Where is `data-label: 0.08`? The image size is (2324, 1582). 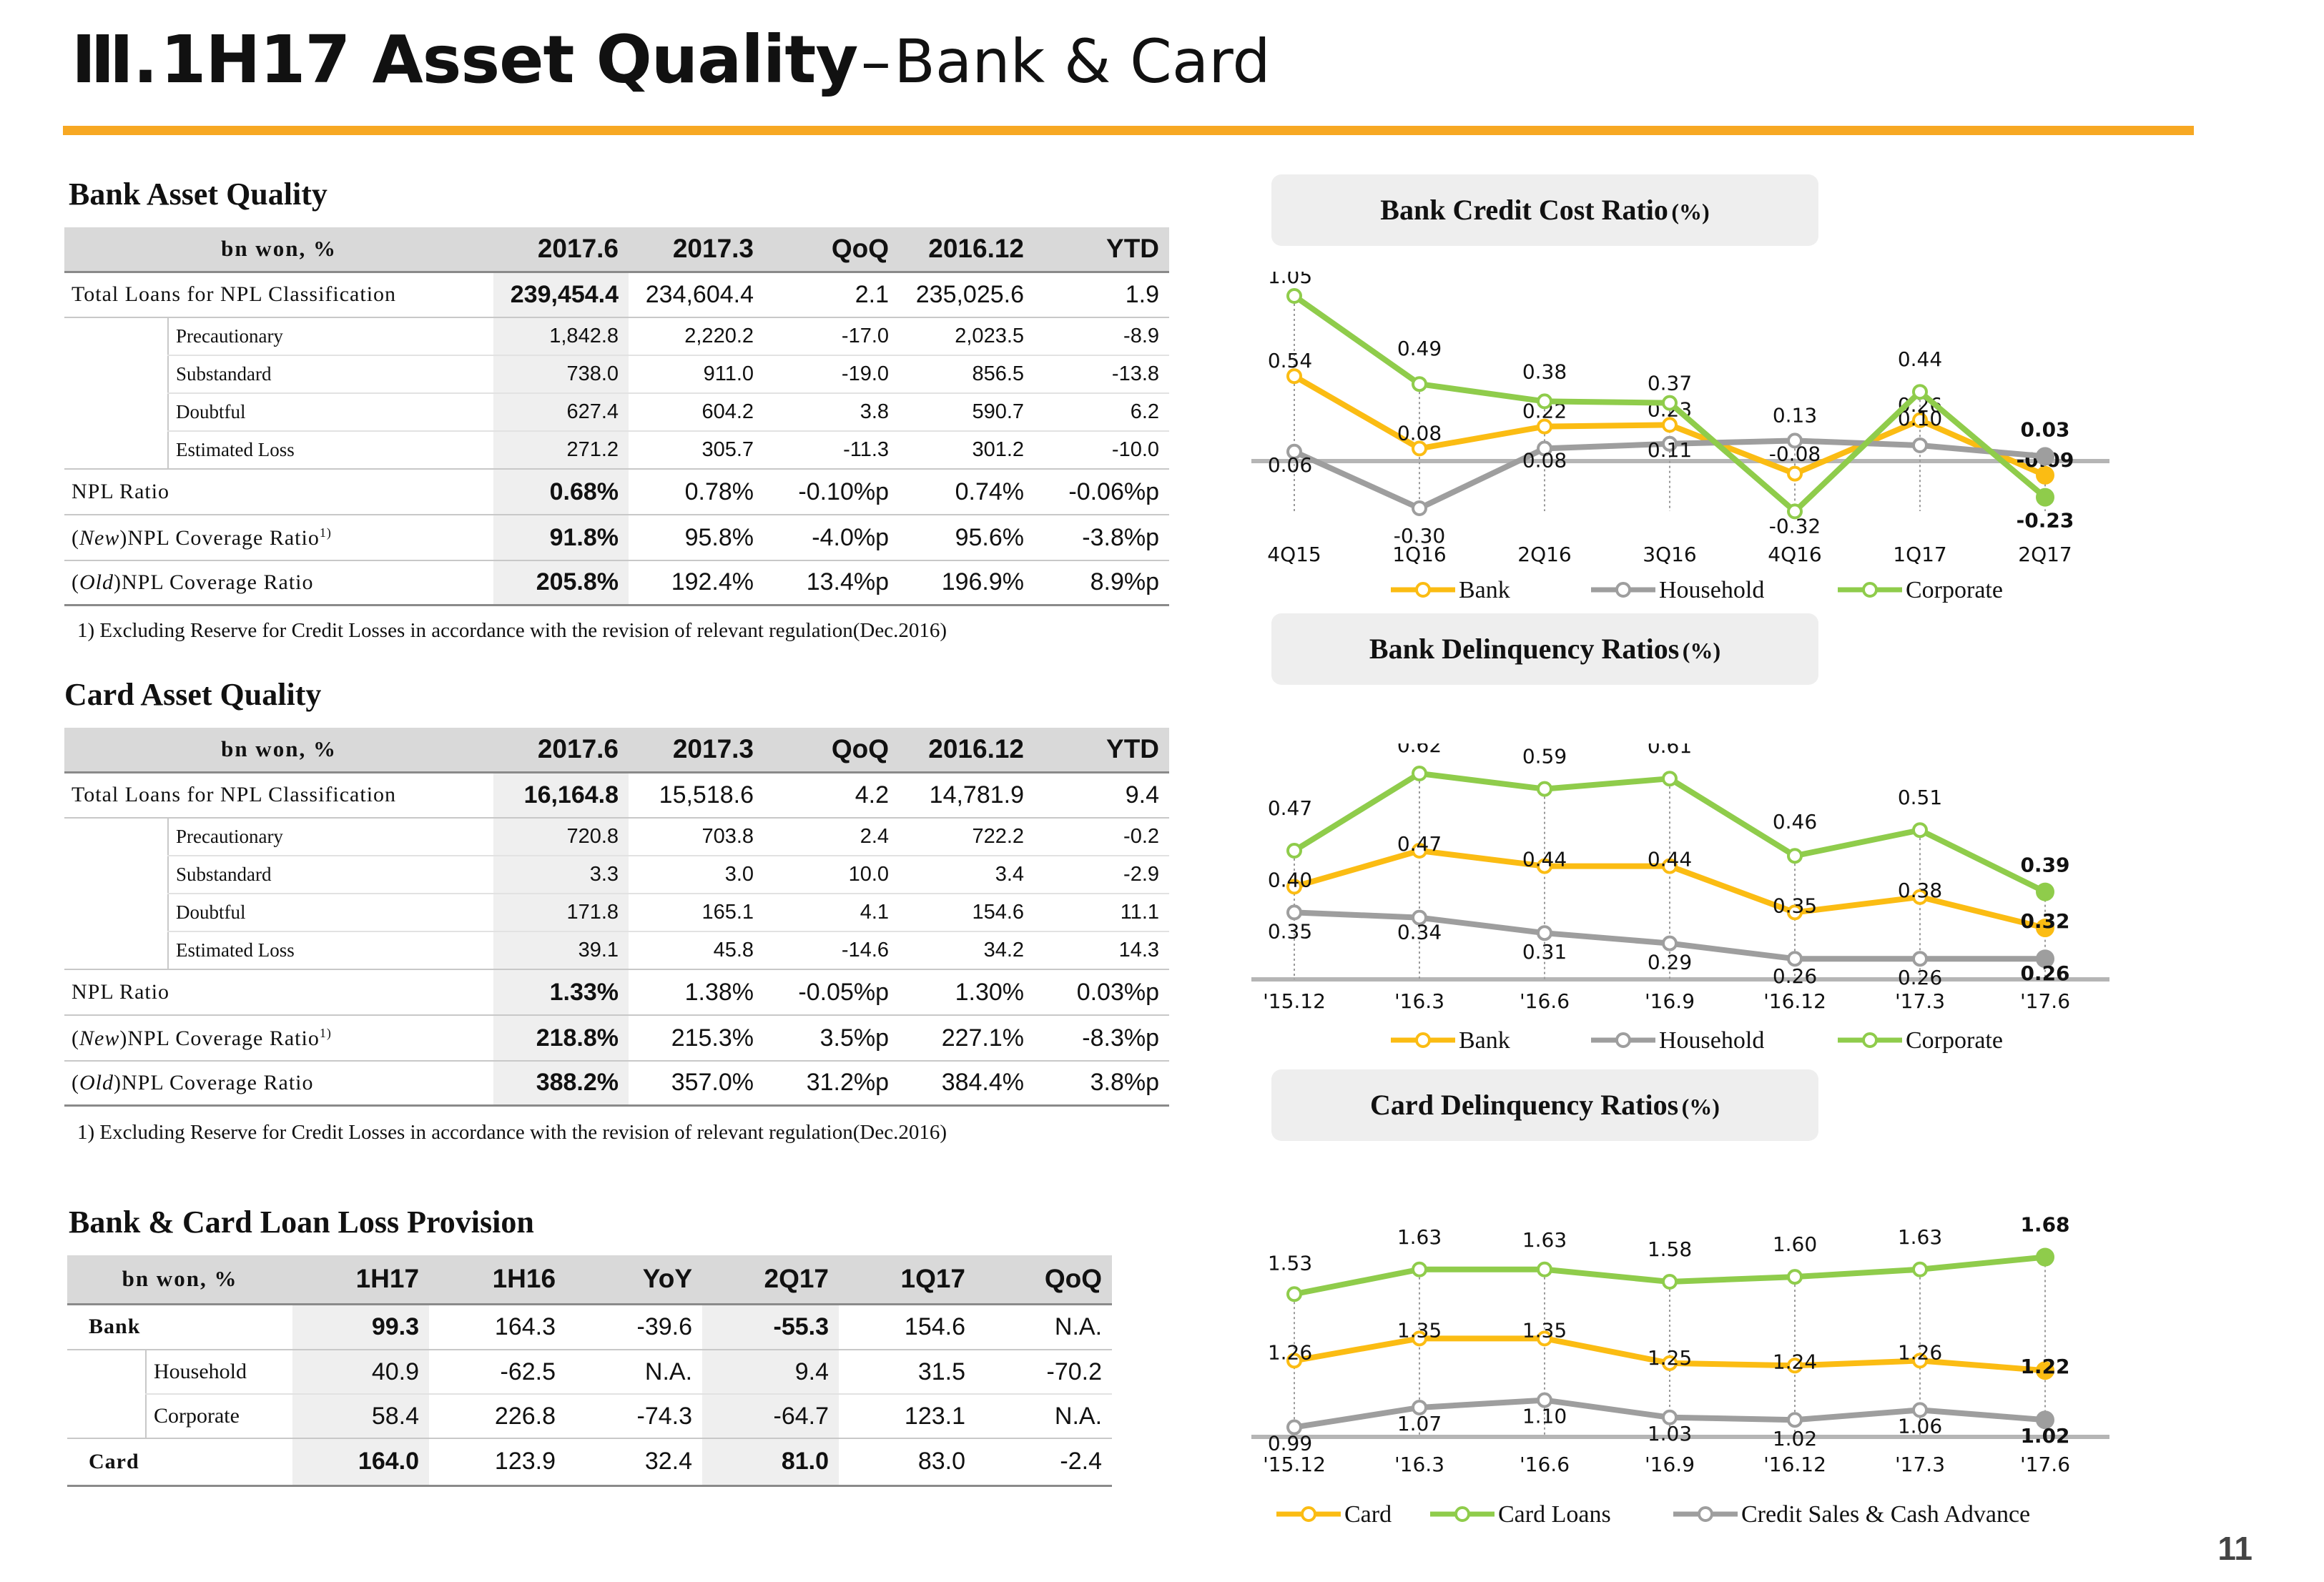
data-label: 0.08 is located at coordinates (1420, 433).